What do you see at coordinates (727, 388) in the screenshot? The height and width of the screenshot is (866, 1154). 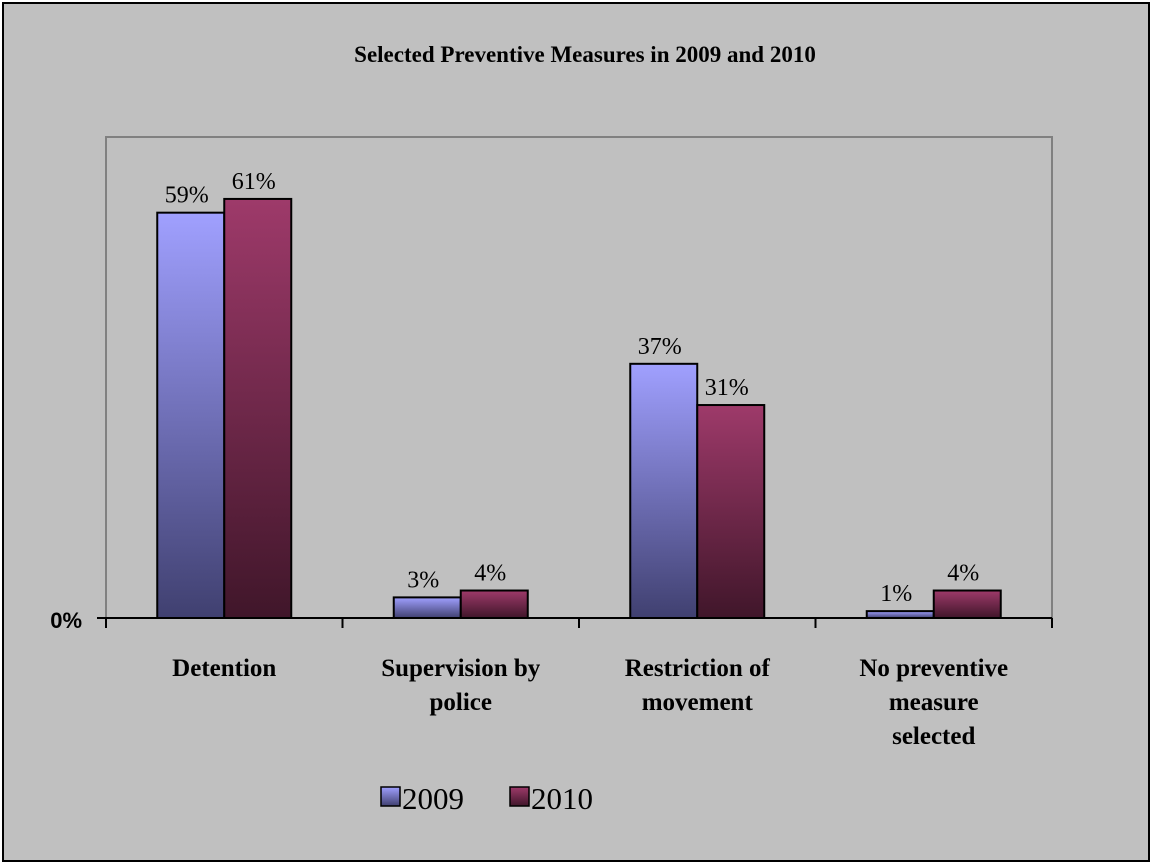 I see `data-label-2010-2: 31%` at bounding box center [727, 388].